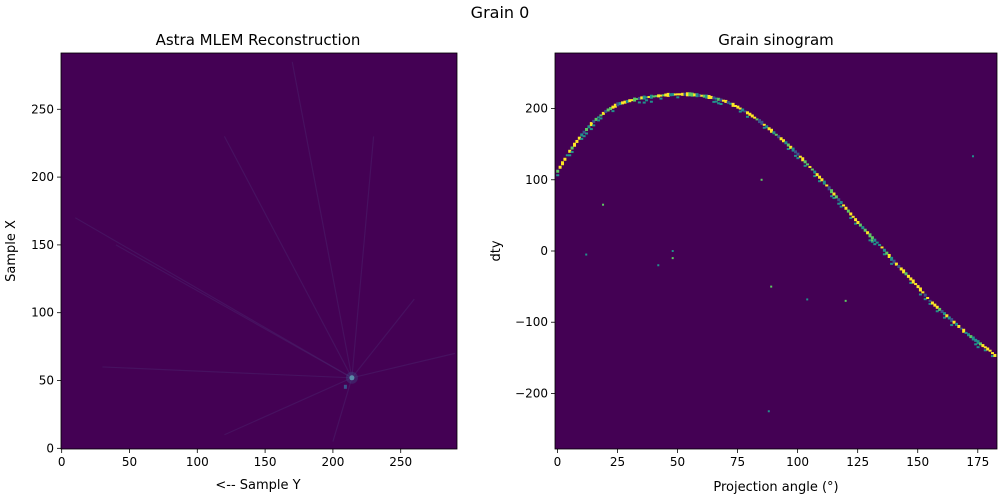 The width and height of the screenshot is (1000, 500). What do you see at coordinates (617, 462) in the screenshot?
I see `x-tick-label: 25` at bounding box center [617, 462].